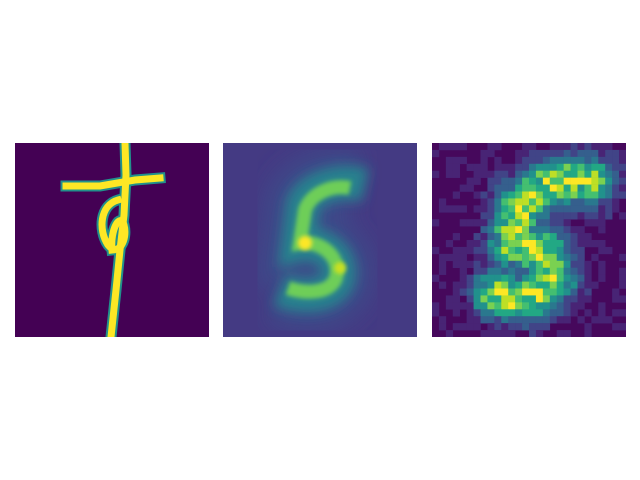 The height and width of the screenshot is (480, 640). What do you see at coordinates (113, 240) in the screenshot?
I see `digit-strokes` at bounding box center [113, 240].